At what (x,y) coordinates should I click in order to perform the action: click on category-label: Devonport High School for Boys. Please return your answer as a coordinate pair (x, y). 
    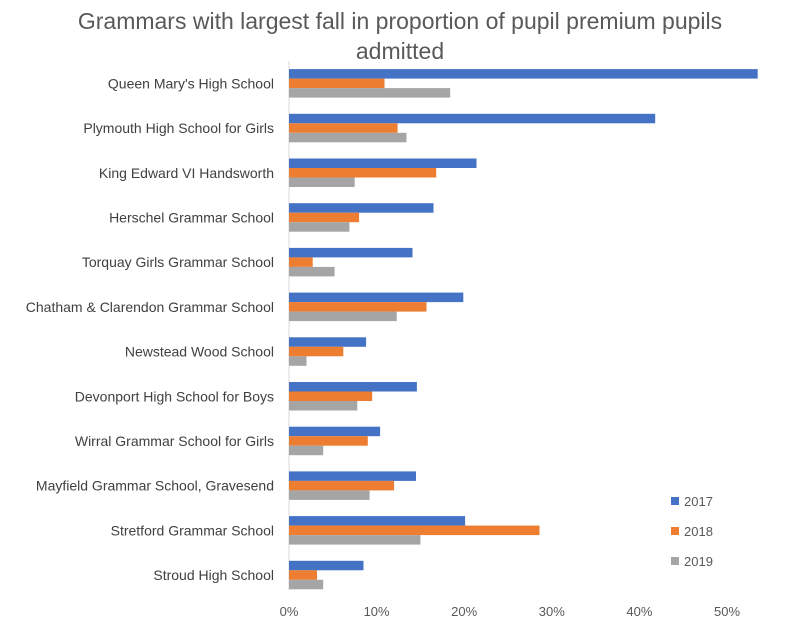
    Looking at the image, I should click on (174, 396).